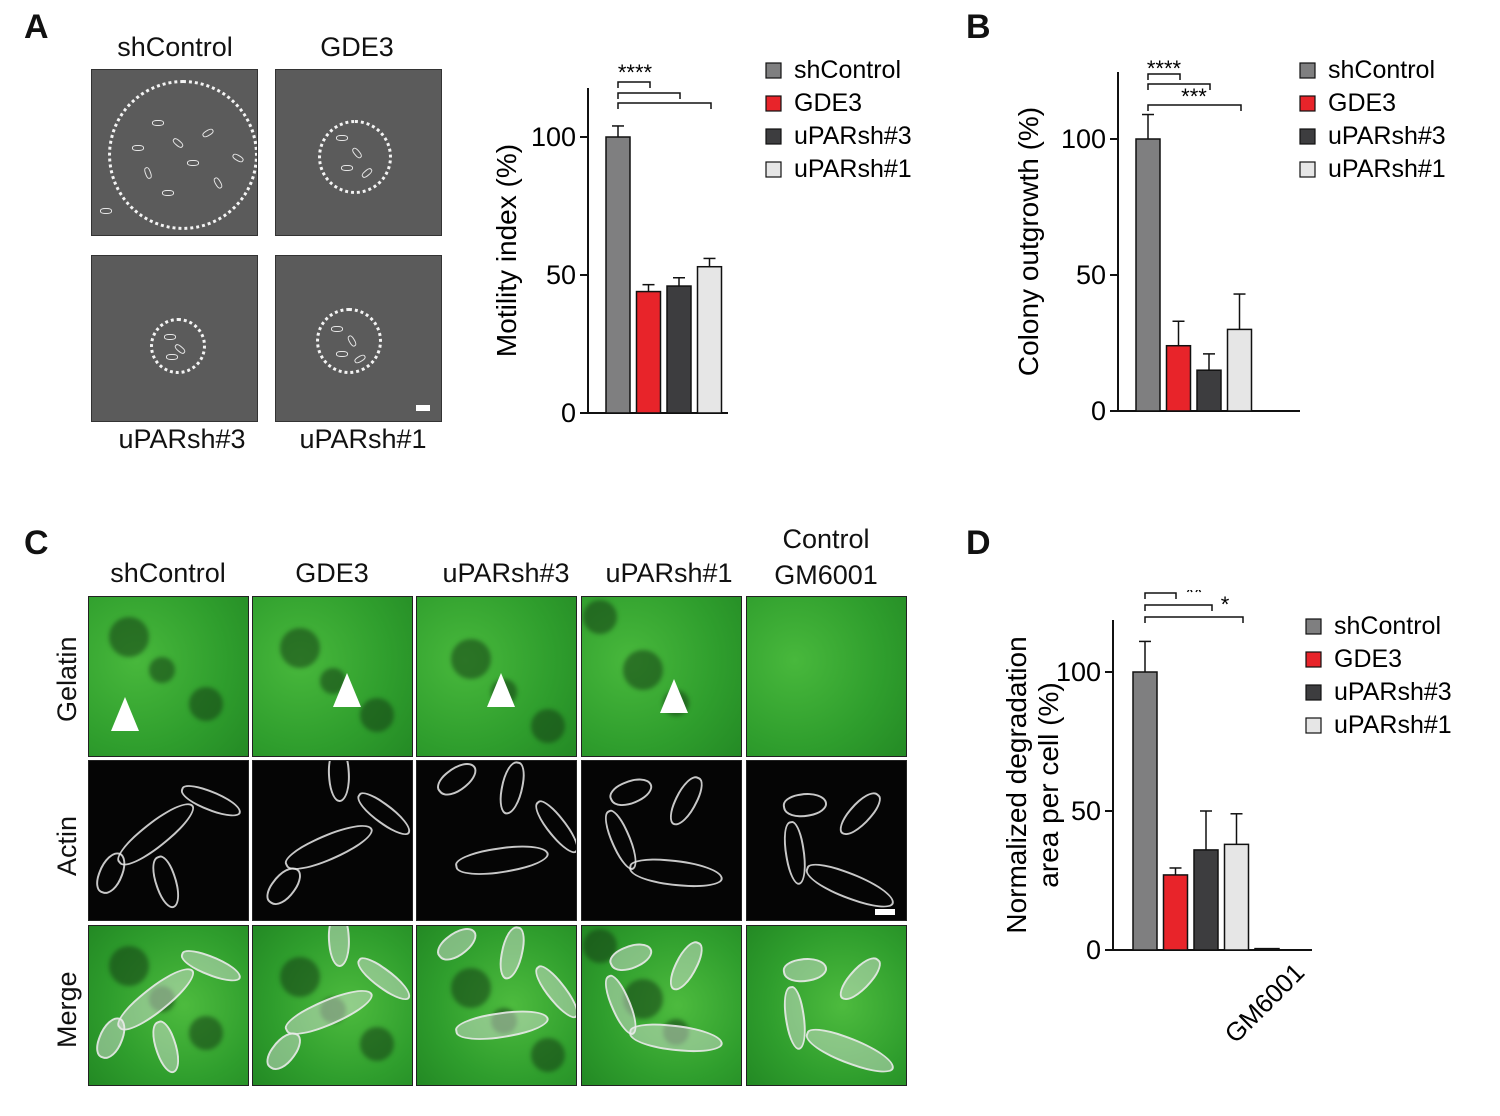 This screenshot has width=1500, height=1116. Describe the element at coordinates (332, 573) in the screenshot. I see `col-label-gde3: GDE3` at that location.